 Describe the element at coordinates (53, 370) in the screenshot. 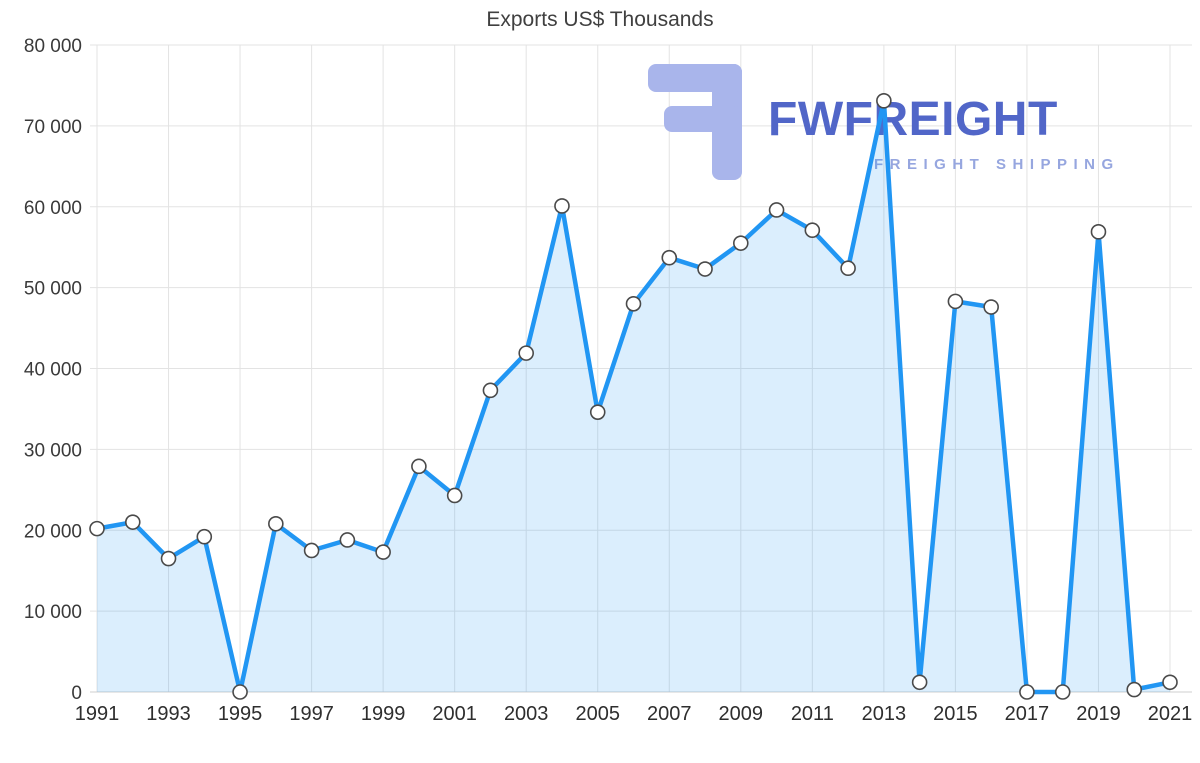

I see `y-axis-label: 40 000` at that location.